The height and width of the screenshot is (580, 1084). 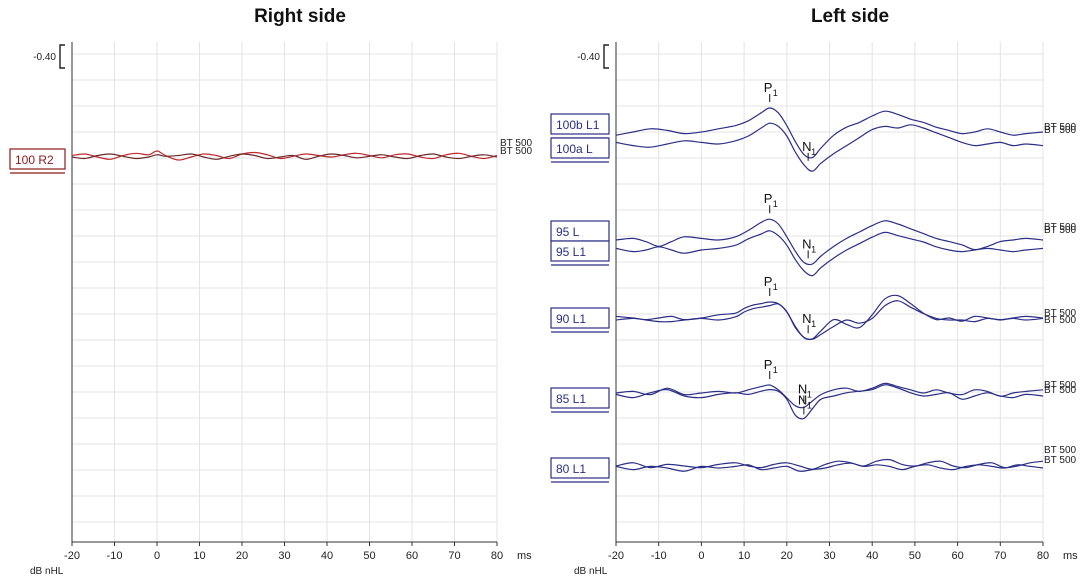 I want to click on right-waveforms, so click(x=284, y=155).